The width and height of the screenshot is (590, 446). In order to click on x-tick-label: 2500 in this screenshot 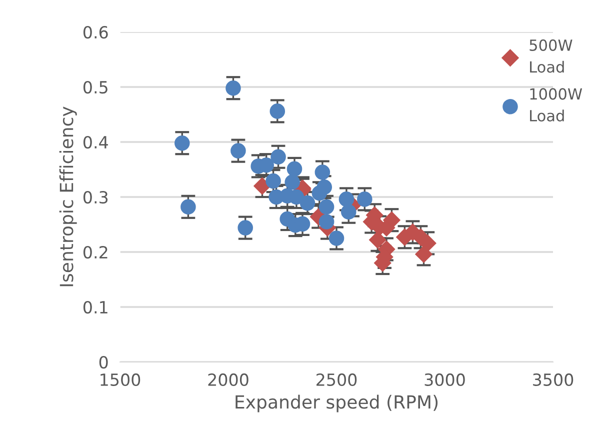, I will do `click(336, 379)`.